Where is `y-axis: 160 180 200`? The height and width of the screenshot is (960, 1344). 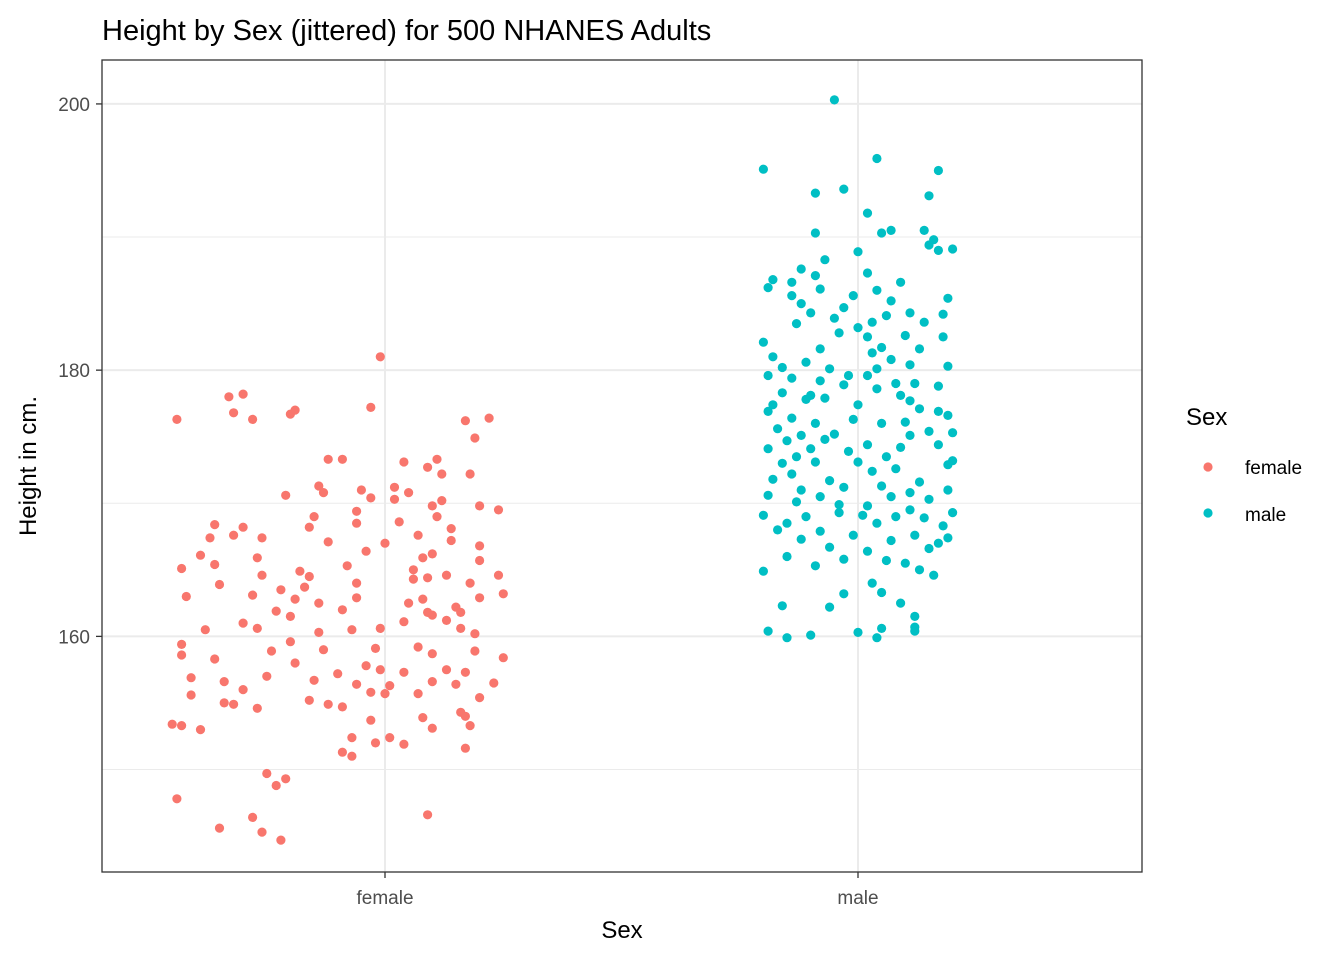
y-axis: 160 180 200 is located at coordinates (80, 371).